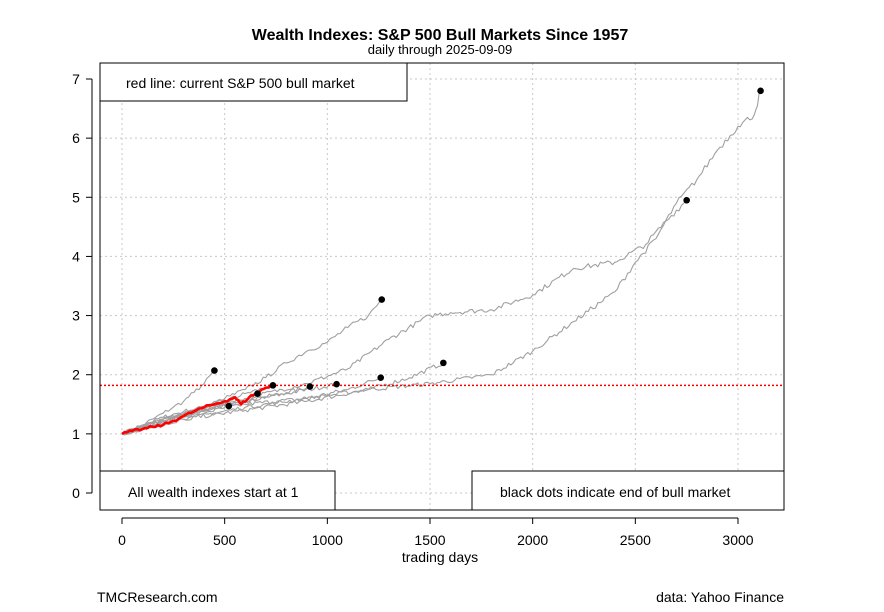 The height and width of the screenshot is (612, 884). What do you see at coordinates (440, 49) in the screenshot?
I see `chart-subtitle: daily through 2025-09-09` at bounding box center [440, 49].